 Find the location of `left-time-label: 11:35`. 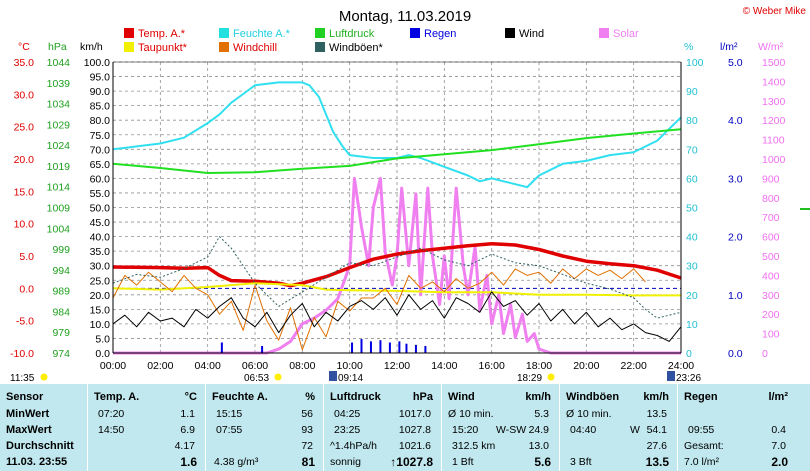

left-time-label: 11:35 is located at coordinates (22, 378).